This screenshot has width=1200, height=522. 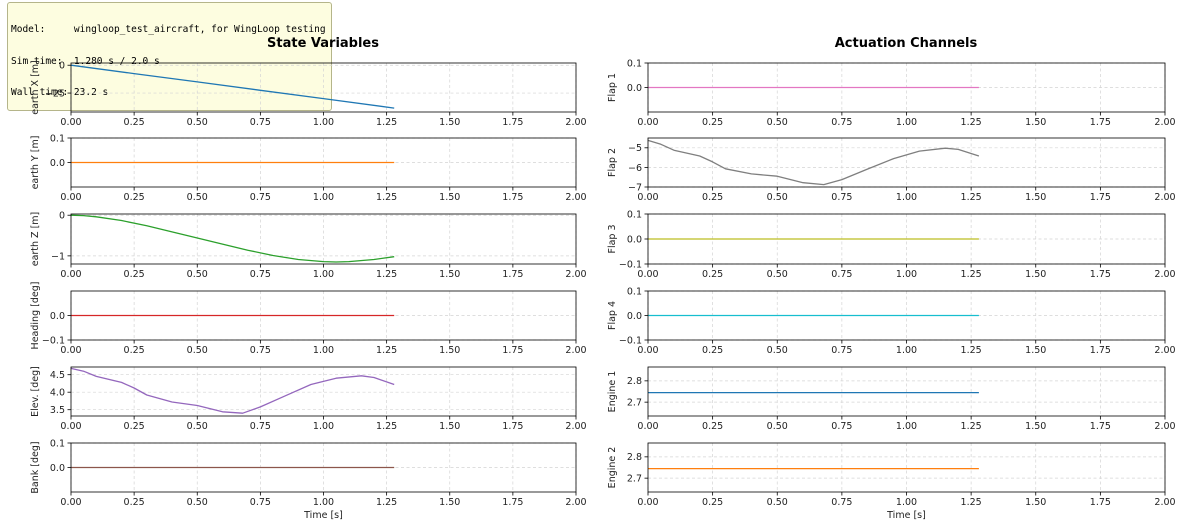 What do you see at coordinates (232, 390) in the screenshot?
I see `series-line` at bounding box center [232, 390].